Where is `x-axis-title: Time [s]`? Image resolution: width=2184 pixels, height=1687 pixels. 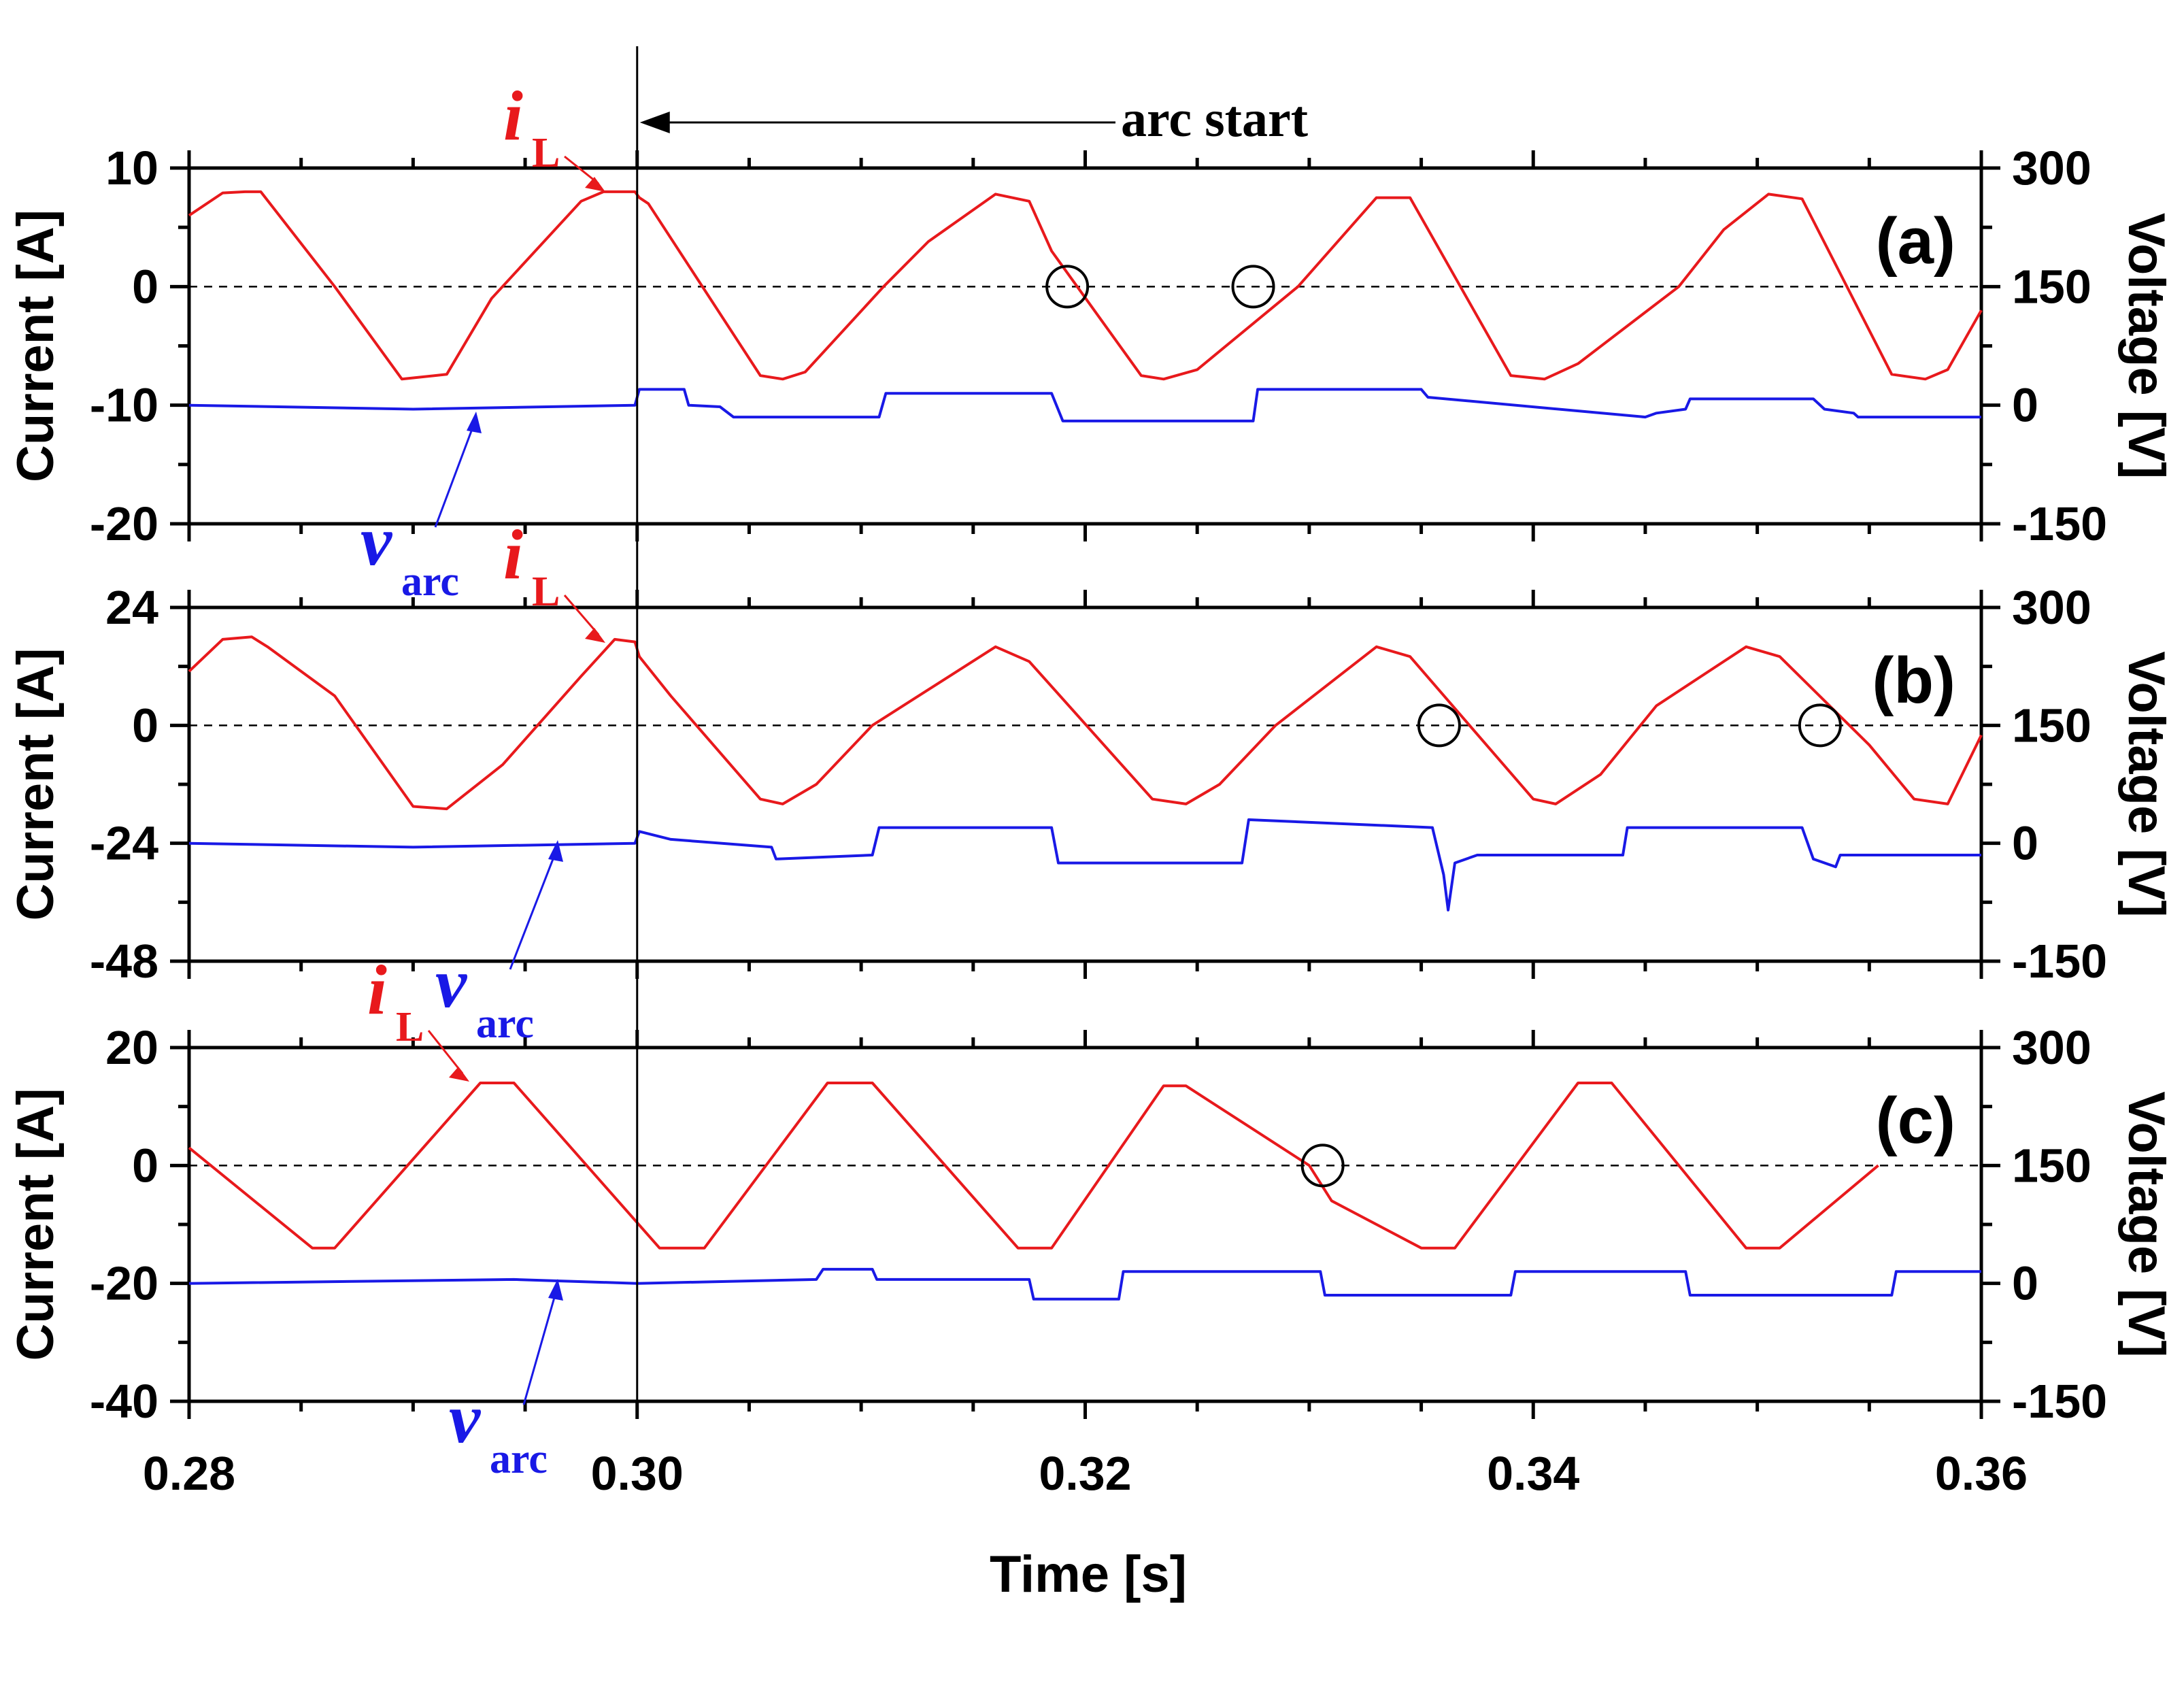 x-axis-title: Time [s] is located at coordinates (1088, 1575).